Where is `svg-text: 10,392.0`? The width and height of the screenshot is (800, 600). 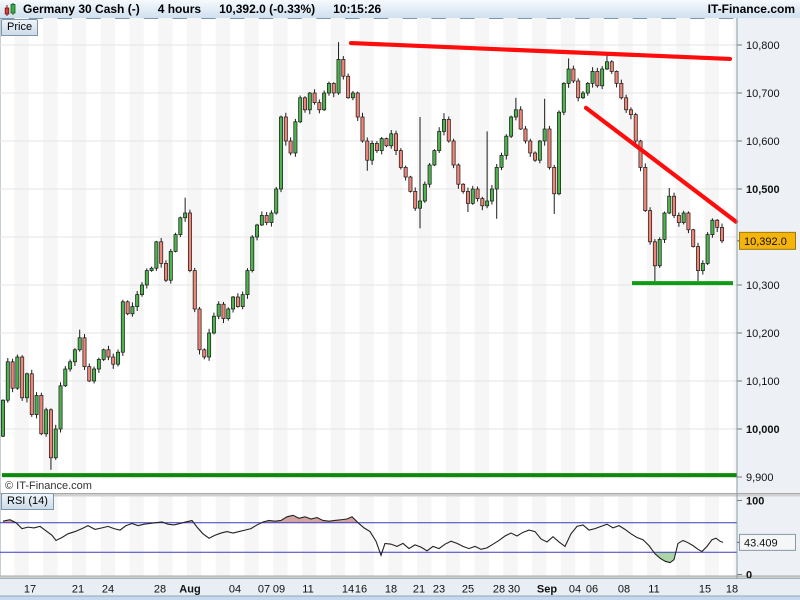
svg-text: 10,392.0 is located at coordinates (765, 242).